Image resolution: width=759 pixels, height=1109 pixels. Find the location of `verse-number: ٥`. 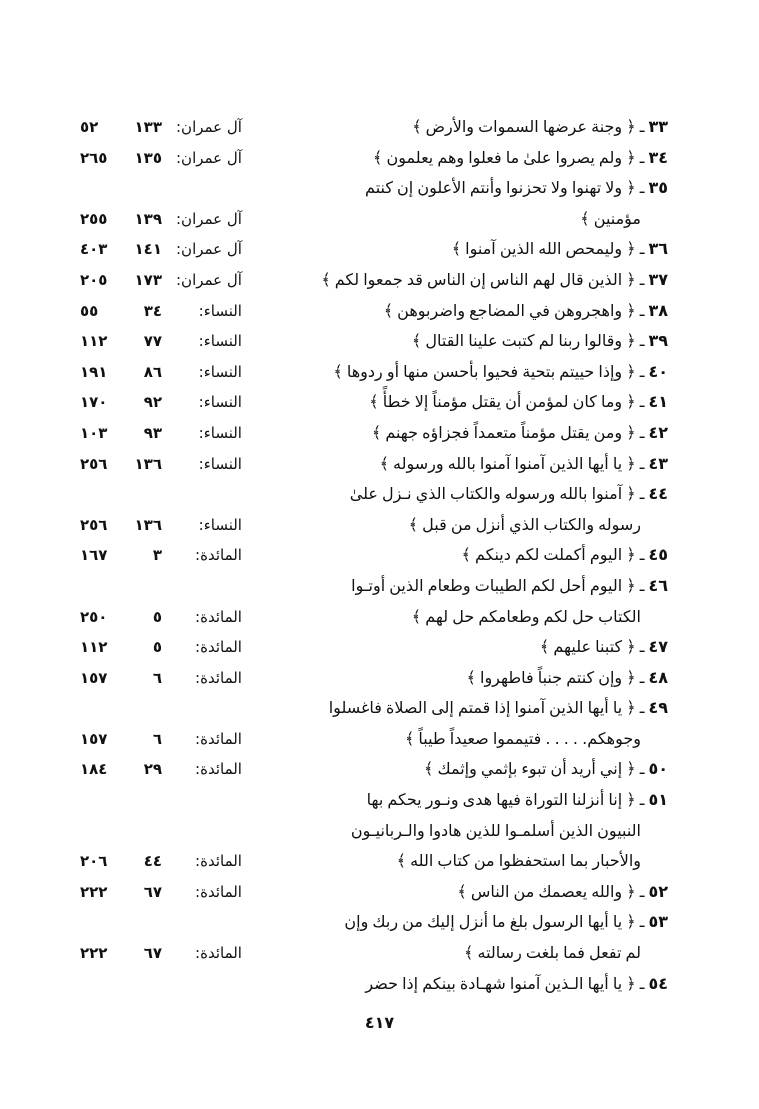

verse-number: ٥ is located at coordinates (157, 647).